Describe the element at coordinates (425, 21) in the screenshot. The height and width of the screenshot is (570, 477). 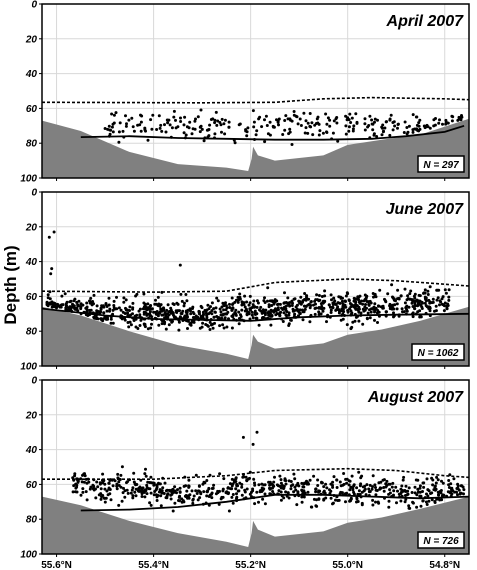
I see `panel-title: April 2007` at that location.